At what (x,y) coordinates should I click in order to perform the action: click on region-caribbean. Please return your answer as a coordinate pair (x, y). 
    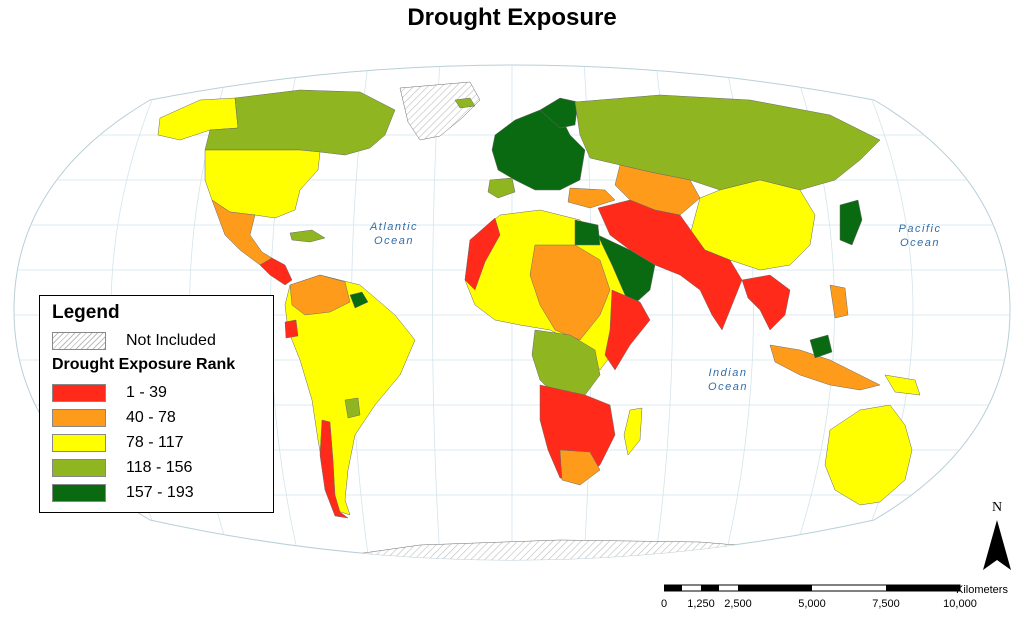
    Looking at the image, I should click on (307, 236).